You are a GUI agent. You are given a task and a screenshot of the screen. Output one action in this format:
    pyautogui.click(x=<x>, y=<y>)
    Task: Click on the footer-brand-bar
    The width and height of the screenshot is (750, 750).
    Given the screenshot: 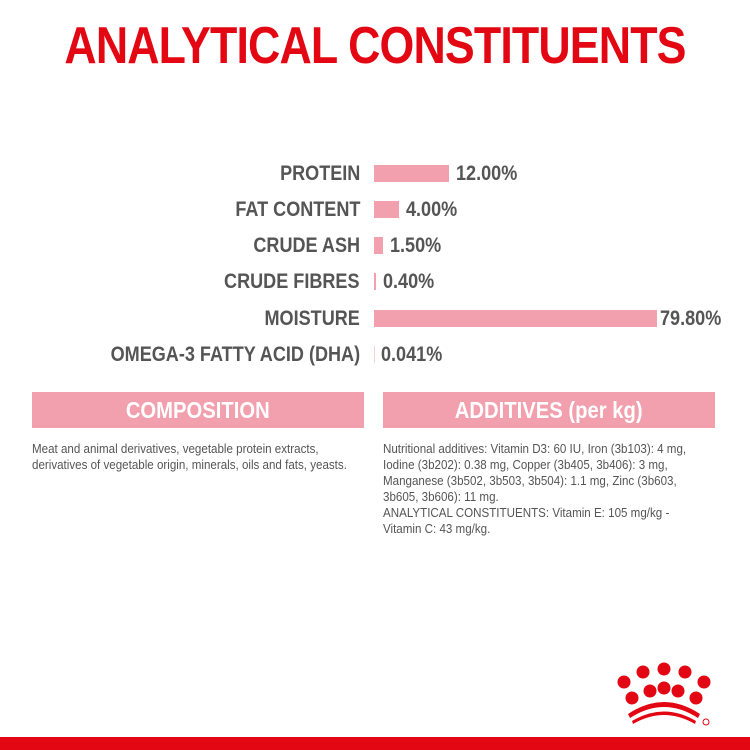 What is the action you would take?
    pyautogui.click(x=375, y=743)
    